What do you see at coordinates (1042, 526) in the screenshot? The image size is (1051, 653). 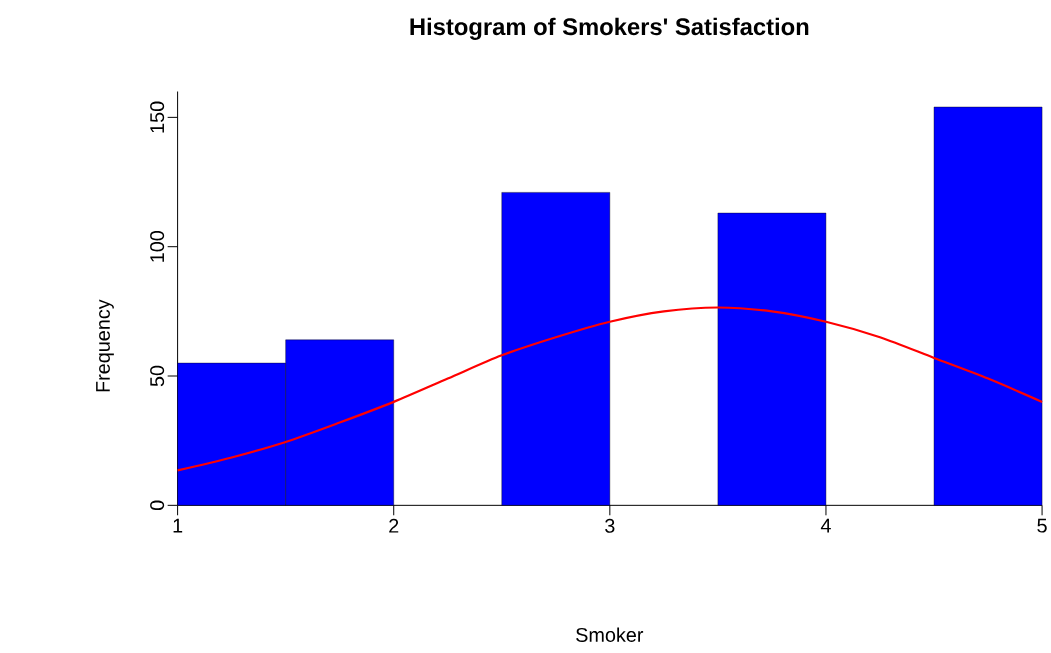 I see `x-tick-label: 5` at bounding box center [1042, 526].